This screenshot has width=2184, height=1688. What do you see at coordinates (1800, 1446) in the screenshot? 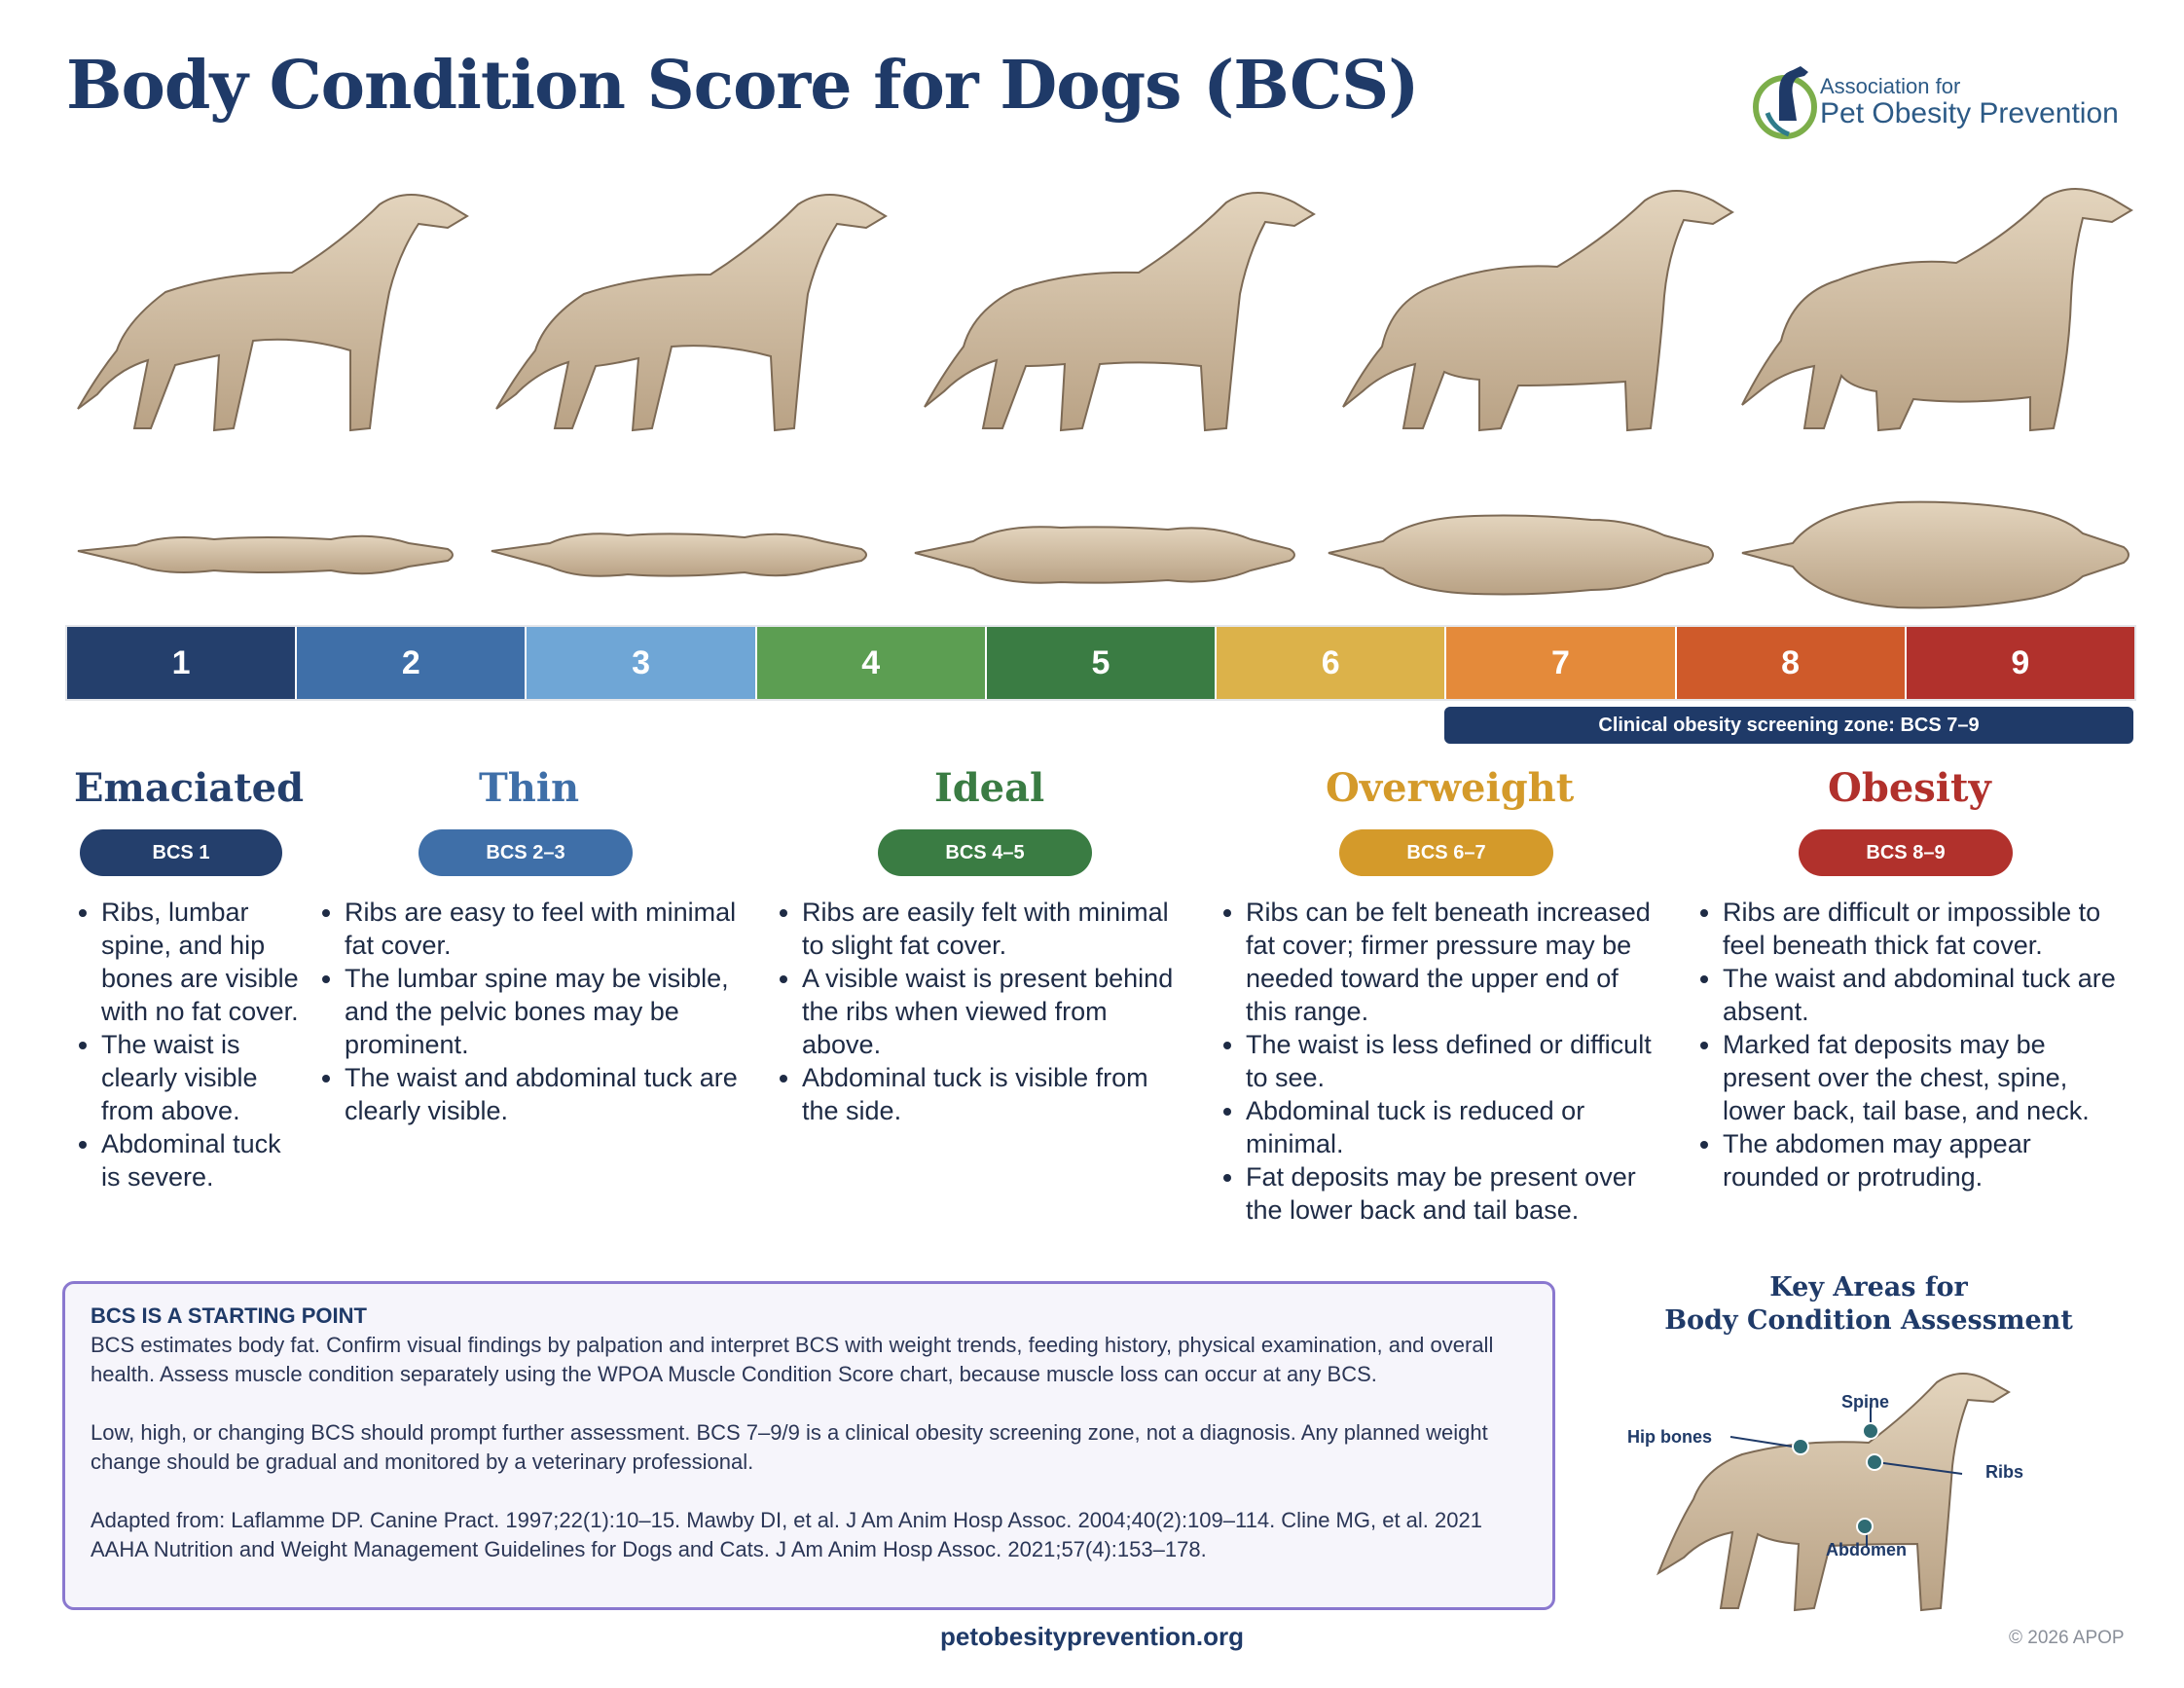
I see `hip-marker` at bounding box center [1800, 1446].